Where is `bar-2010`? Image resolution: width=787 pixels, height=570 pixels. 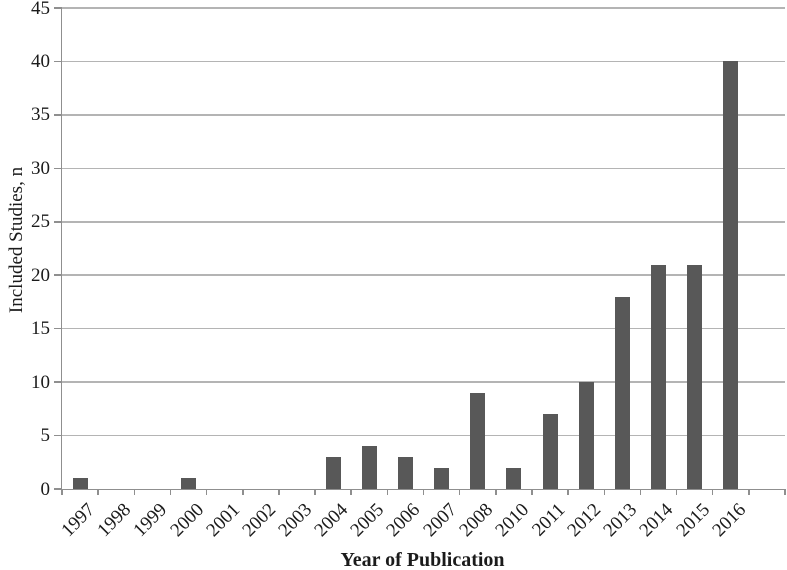 bar-2010 is located at coordinates (514, 478).